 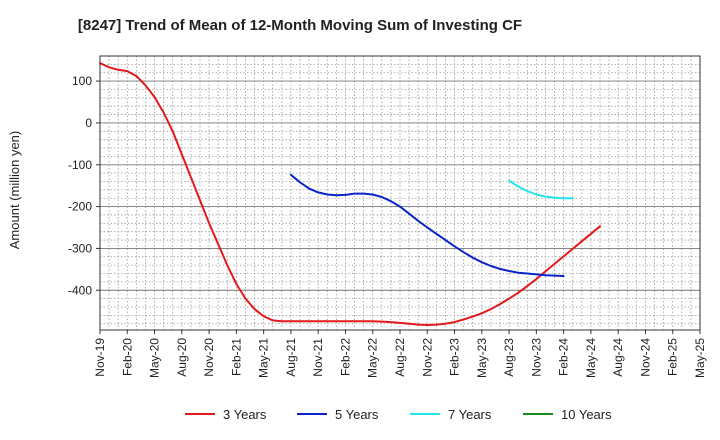 I want to click on y-tick-label: -100, so click(x=80, y=165).